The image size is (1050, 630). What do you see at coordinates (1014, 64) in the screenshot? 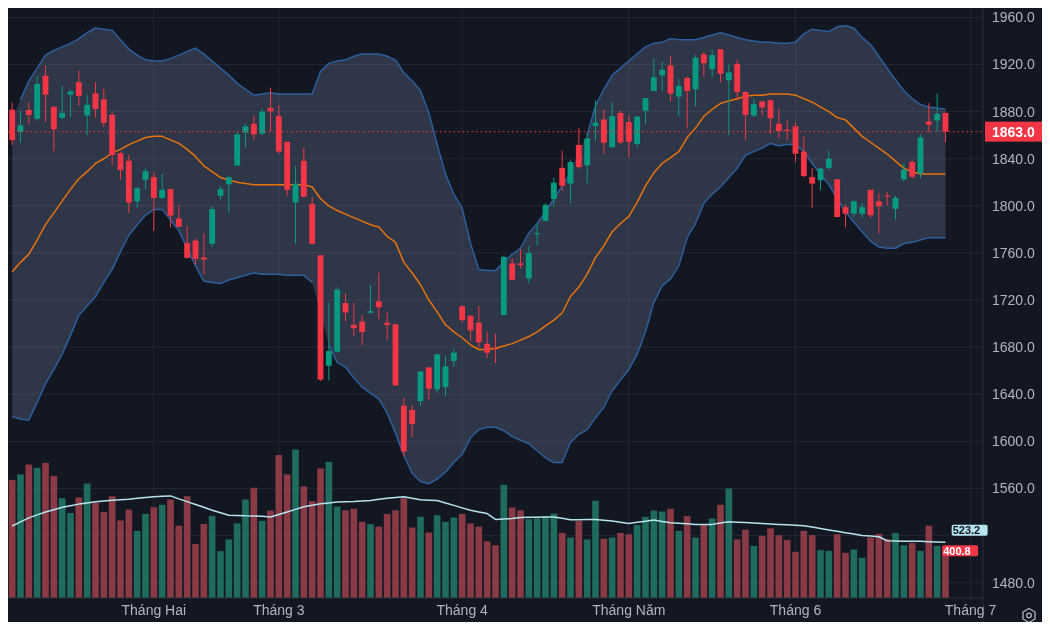
I see `y-tick-label: 1920.0` at bounding box center [1014, 64].